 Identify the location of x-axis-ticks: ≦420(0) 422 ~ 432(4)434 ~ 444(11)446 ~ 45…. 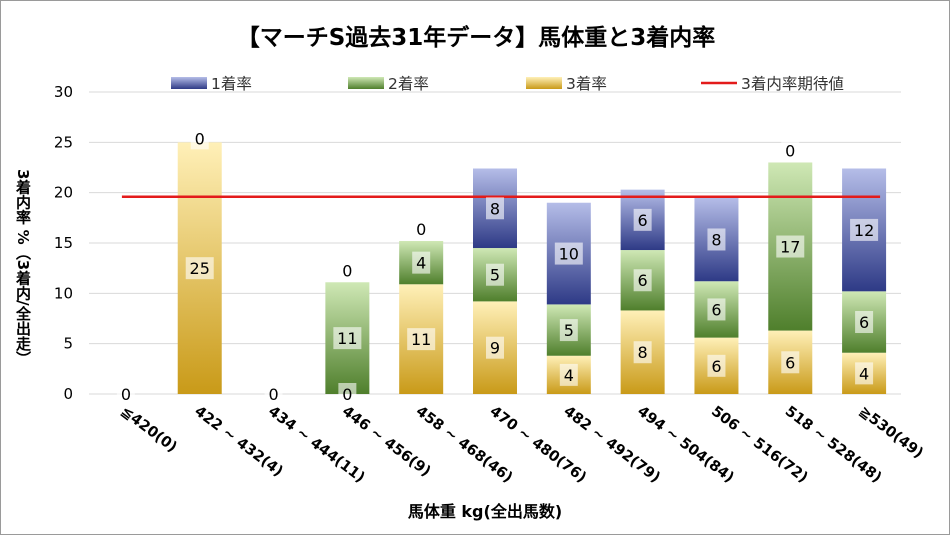
(522, 444).